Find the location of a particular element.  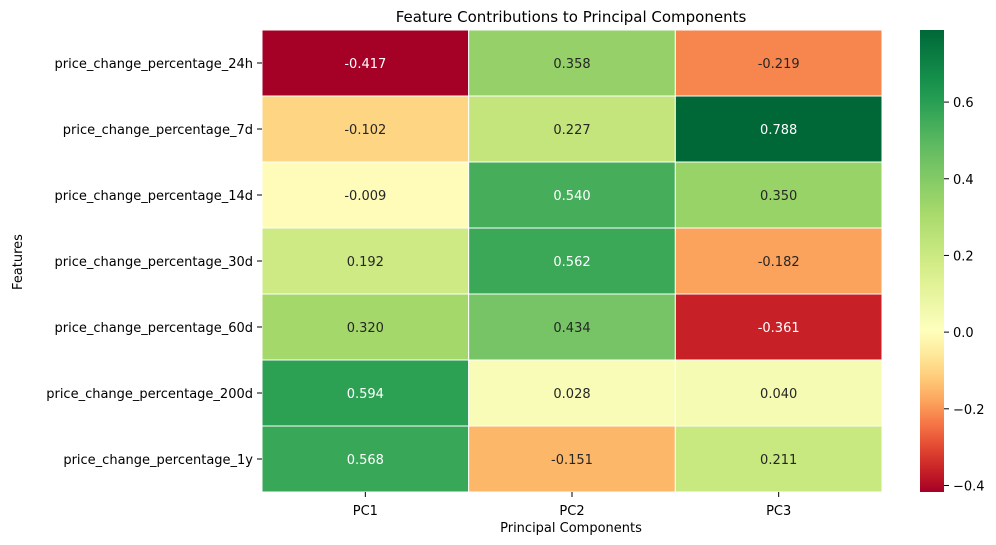

cell-value-label: -0.182 is located at coordinates (779, 262).